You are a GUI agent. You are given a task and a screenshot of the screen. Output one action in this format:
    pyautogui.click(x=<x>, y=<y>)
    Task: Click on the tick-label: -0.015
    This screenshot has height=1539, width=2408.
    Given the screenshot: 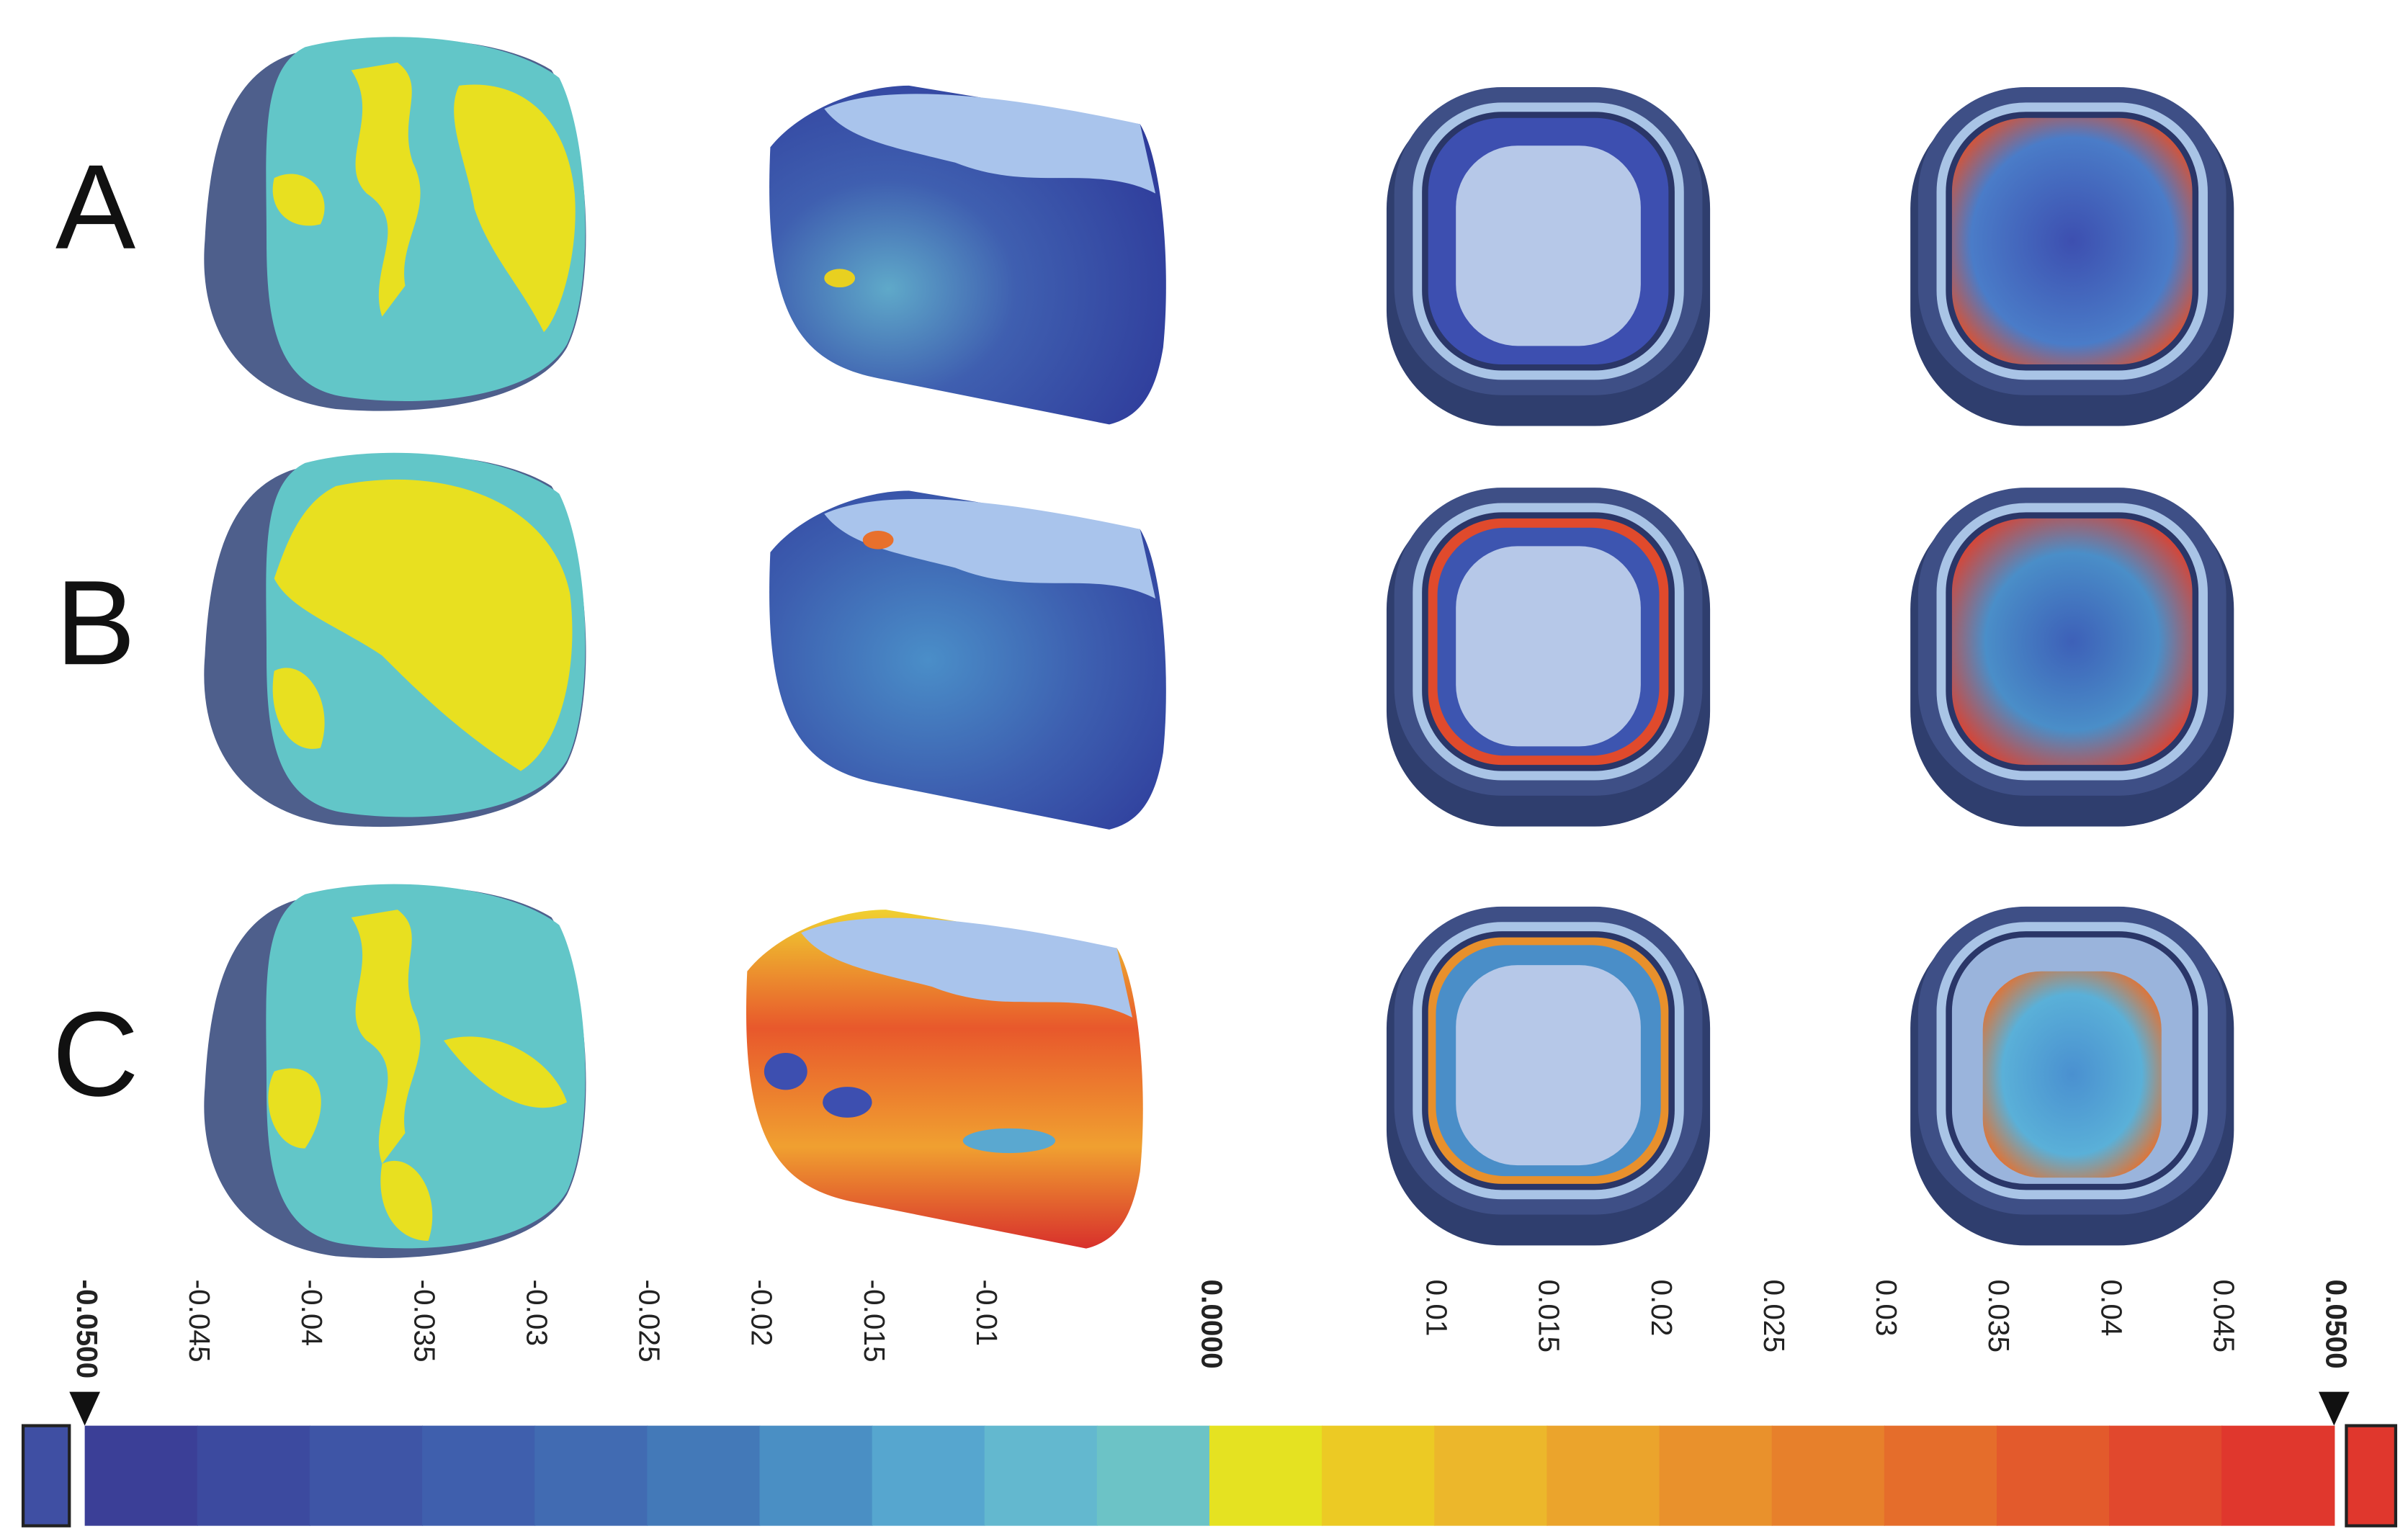 What is the action you would take?
    pyautogui.click(x=874, y=1321)
    